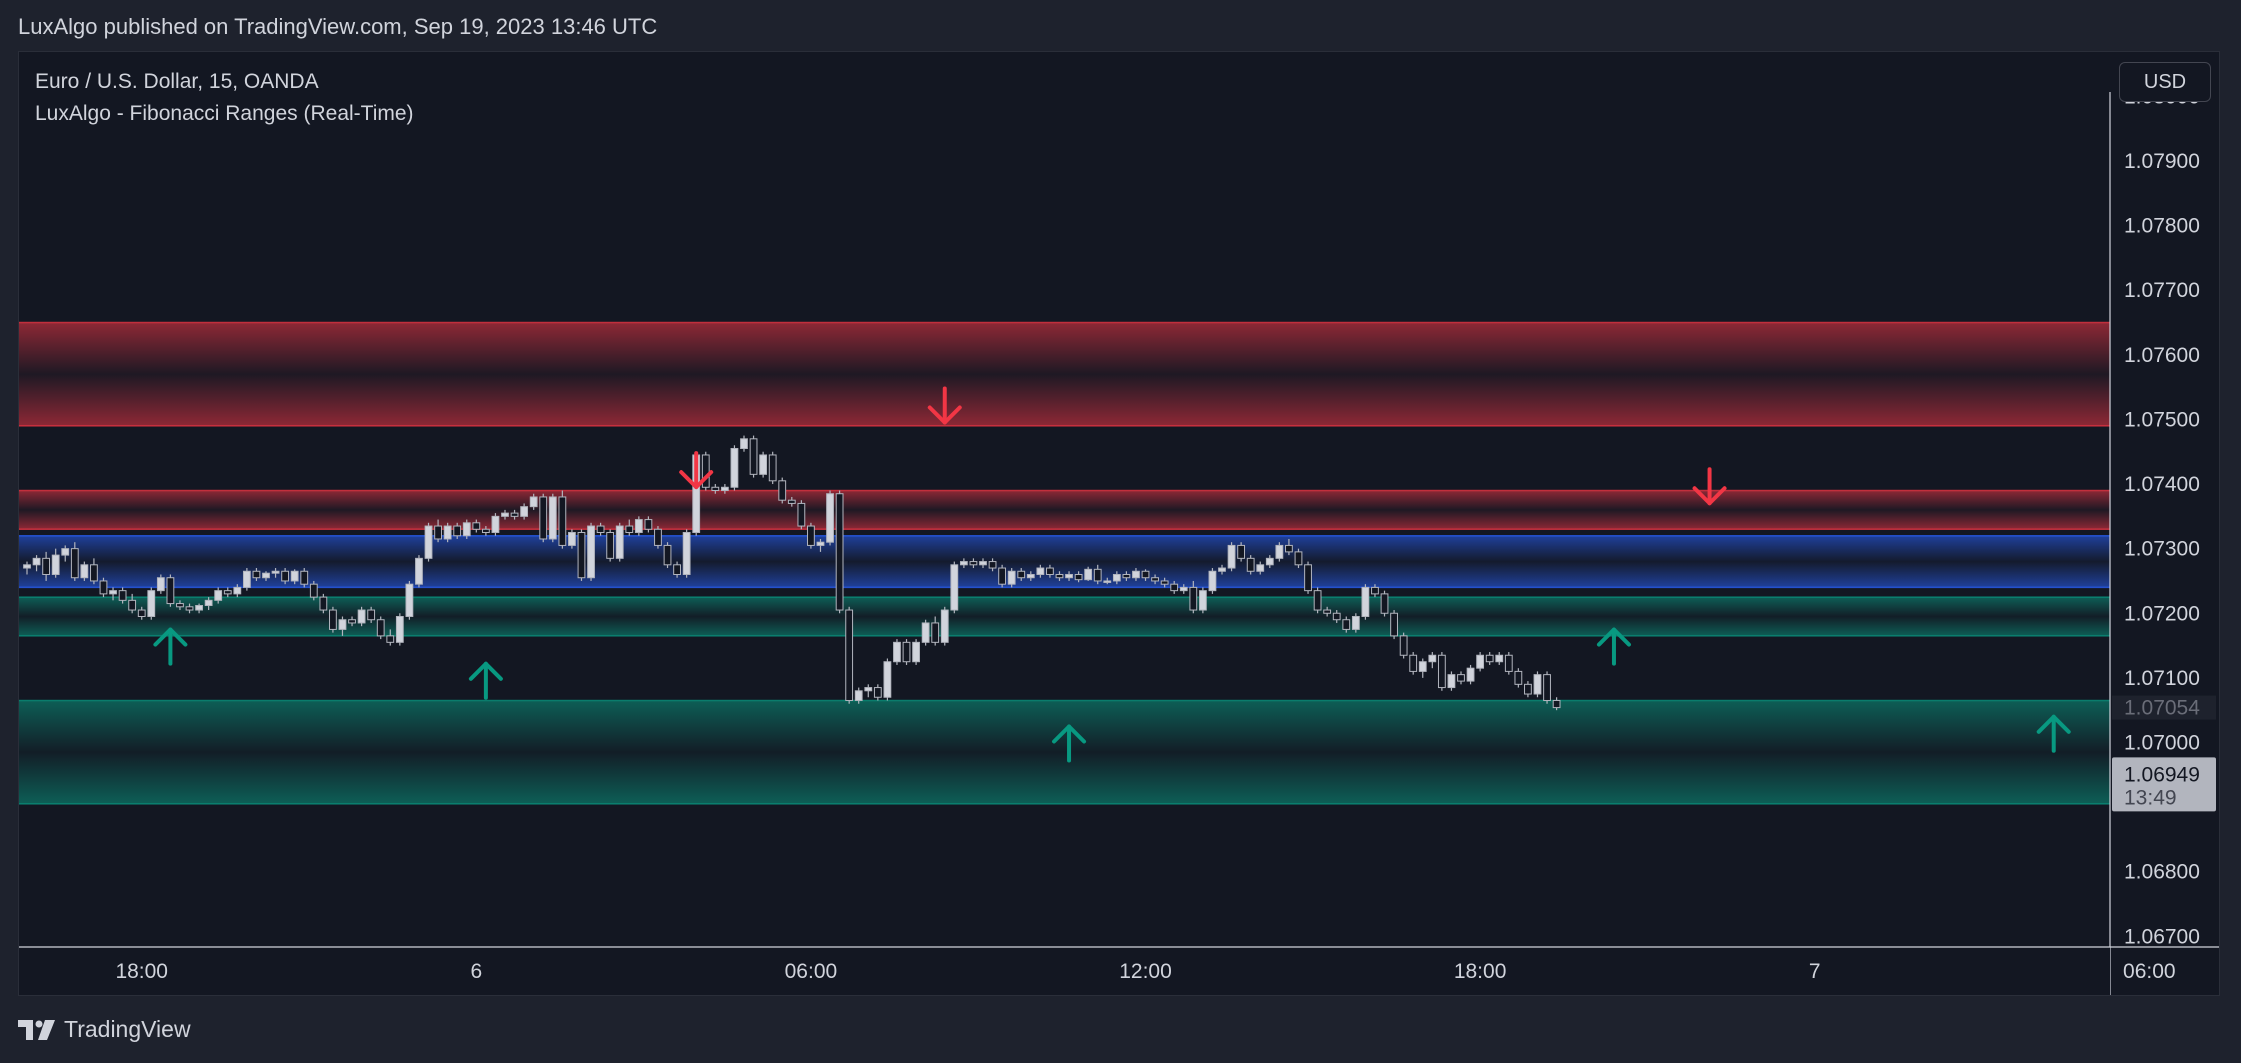 The width and height of the screenshot is (2241, 1063). What do you see at coordinates (2149, 971) in the screenshot?
I see `time-tick-6: 06:00` at bounding box center [2149, 971].